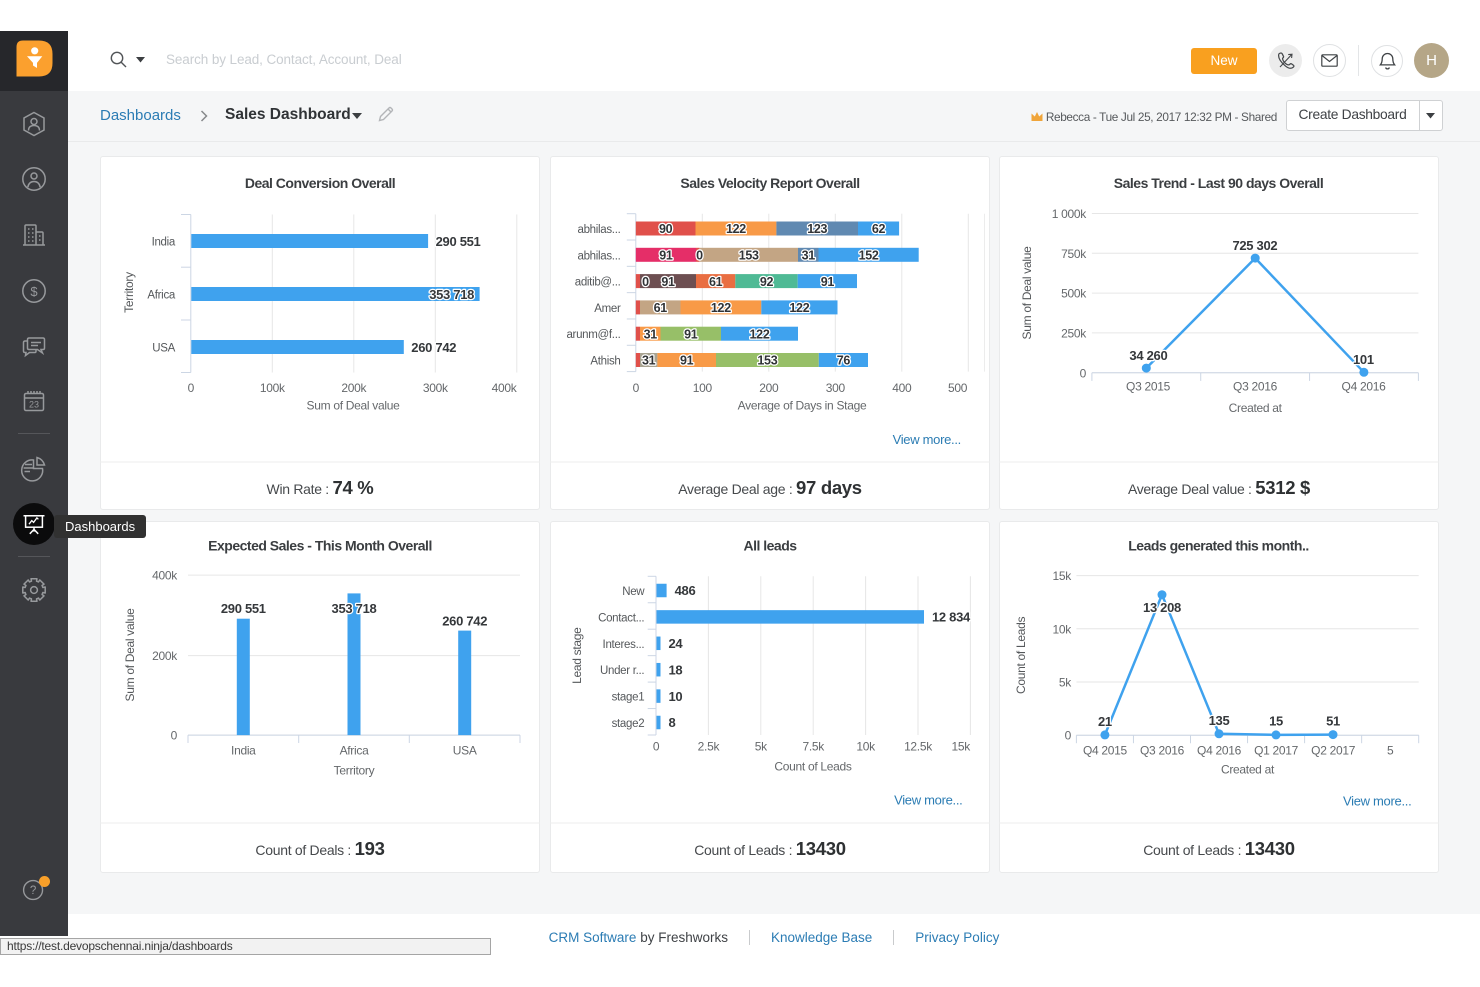 The image size is (1480, 987). I want to click on svg-text: 12 834, so click(951, 617).